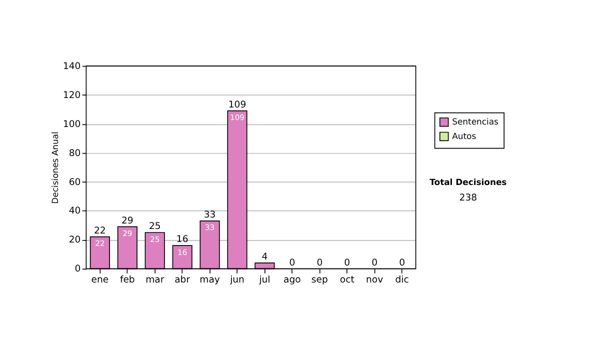 The image size is (600, 340). What do you see at coordinates (264, 280) in the screenshot?
I see `x-tick-label: jul` at bounding box center [264, 280].